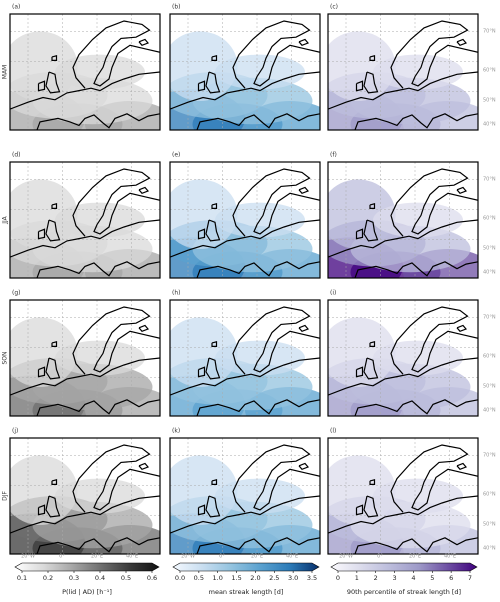 Image resolution: width=500 pixels, height=602 pixels. Describe the element at coordinates (293, 578) in the screenshot. I see `colorbar-tick-label: 3.0` at that location.